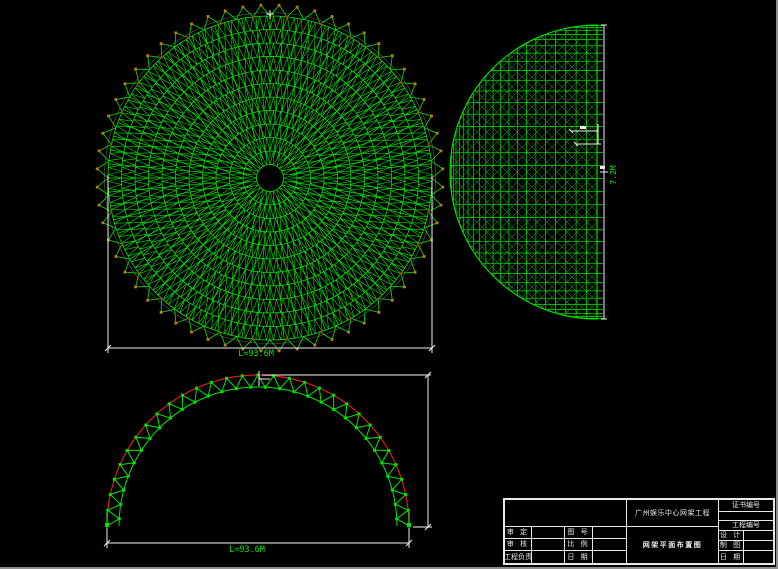 The image size is (778, 569). What do you see at coordinates (518, 557) in the screenshot?
I see `title-block-label: 工程负责` at bounding box center [518, 557].